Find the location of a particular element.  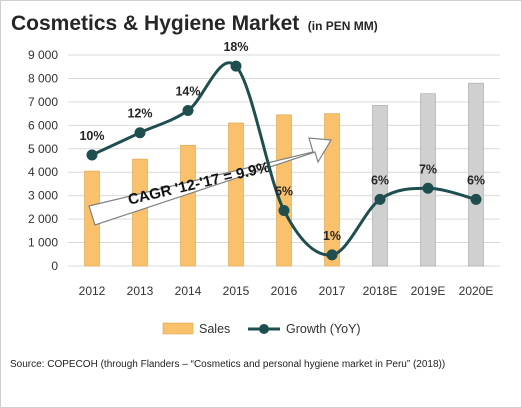

chart-title-group: Cosmetics & Hygiene Market (in PEN MM) is located at coordinates (194, 23).